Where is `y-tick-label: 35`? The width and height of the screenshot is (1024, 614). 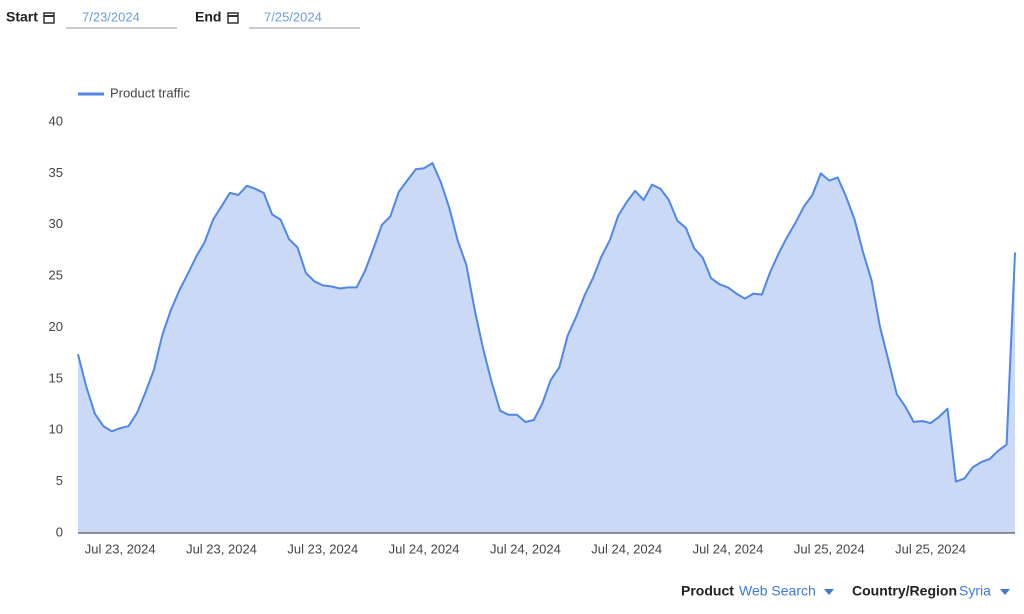 y-tick-label: 35 is located at coordinates (56, 172).